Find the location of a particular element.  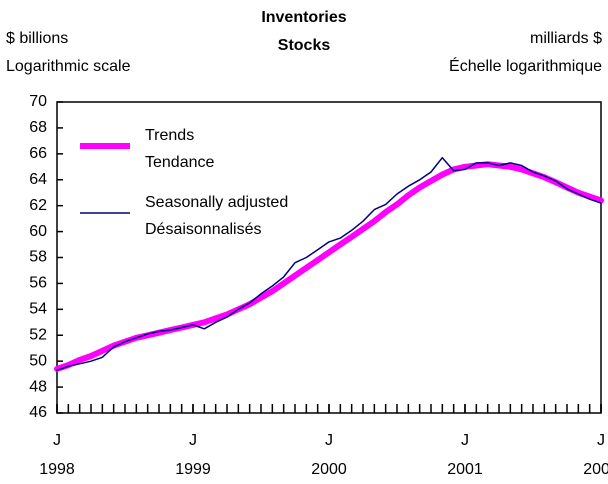

y-tick-label: 46 is located at coordinates (38, 412).